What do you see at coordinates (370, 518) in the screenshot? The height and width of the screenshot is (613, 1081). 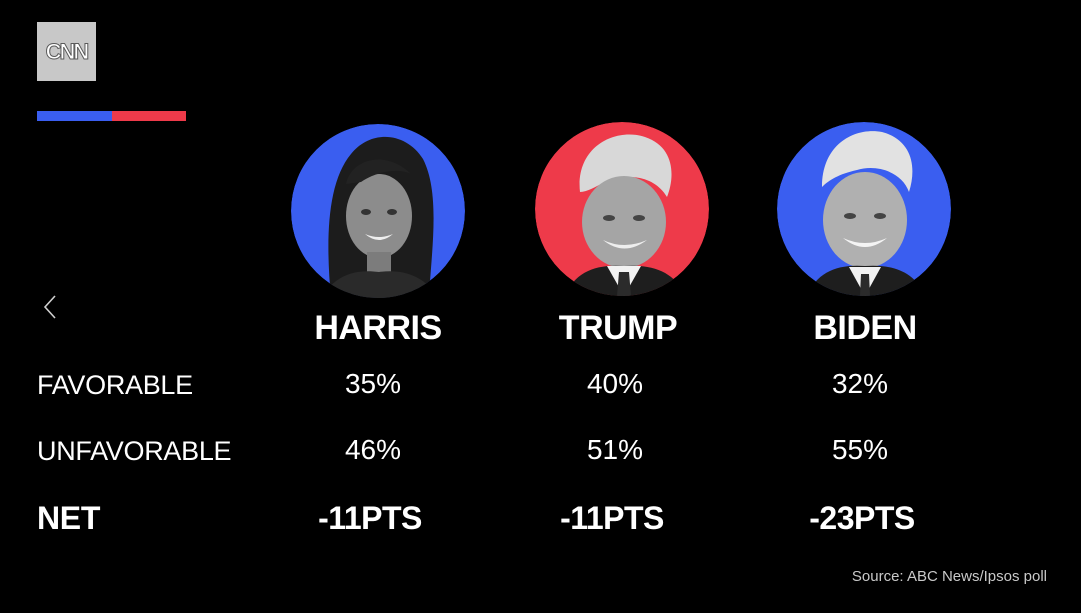 I see `net-harris: -11PTS` at bounding box center [370, 518].